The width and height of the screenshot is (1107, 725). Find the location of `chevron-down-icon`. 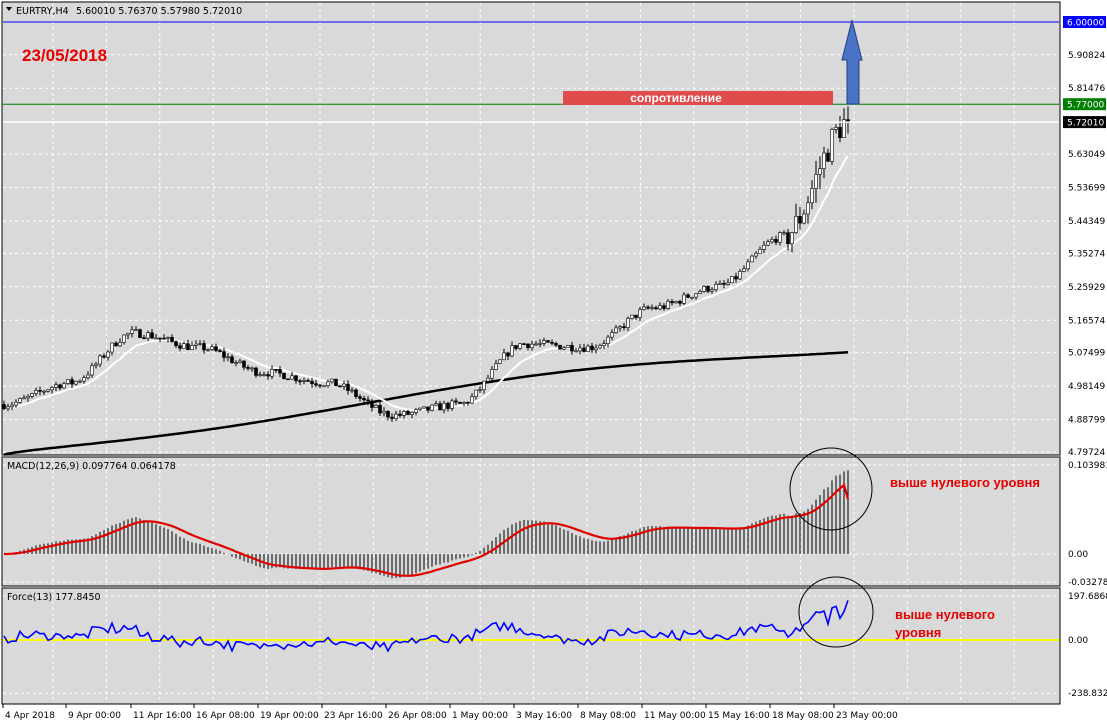

chevron-down-icon is located at coordinates (9, 9).